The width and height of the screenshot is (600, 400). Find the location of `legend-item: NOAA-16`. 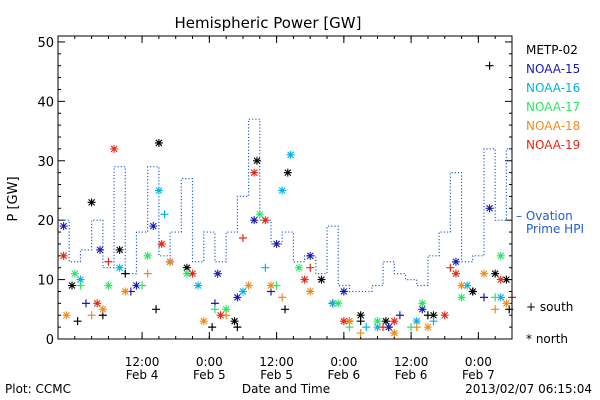

legend-item: NOAA-16 is located at coordinates (553, 88).